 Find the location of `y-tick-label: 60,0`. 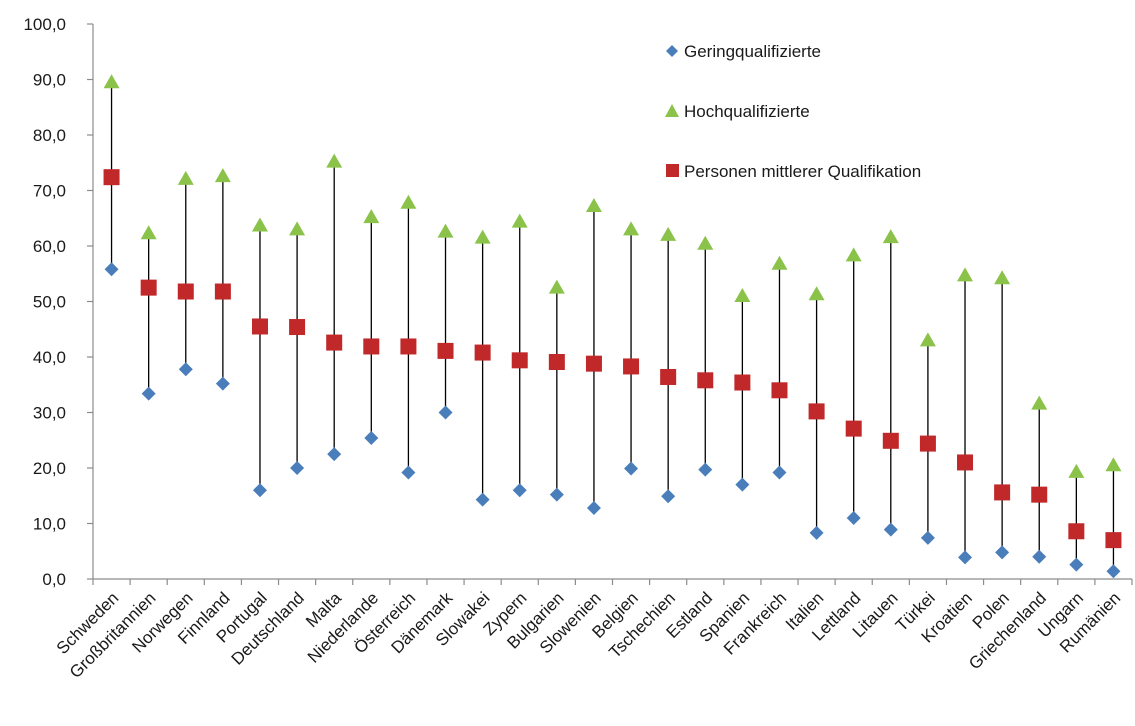

y-tick-label: 60,0 is located at coordinates (49, 246).